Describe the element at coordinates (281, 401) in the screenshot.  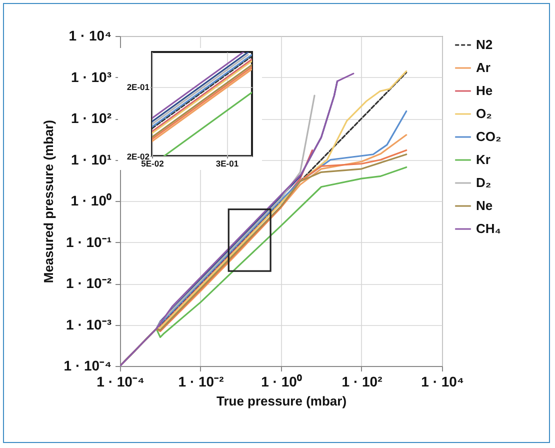
I see `x-axis-title: True pressure (mbar)` at that location.